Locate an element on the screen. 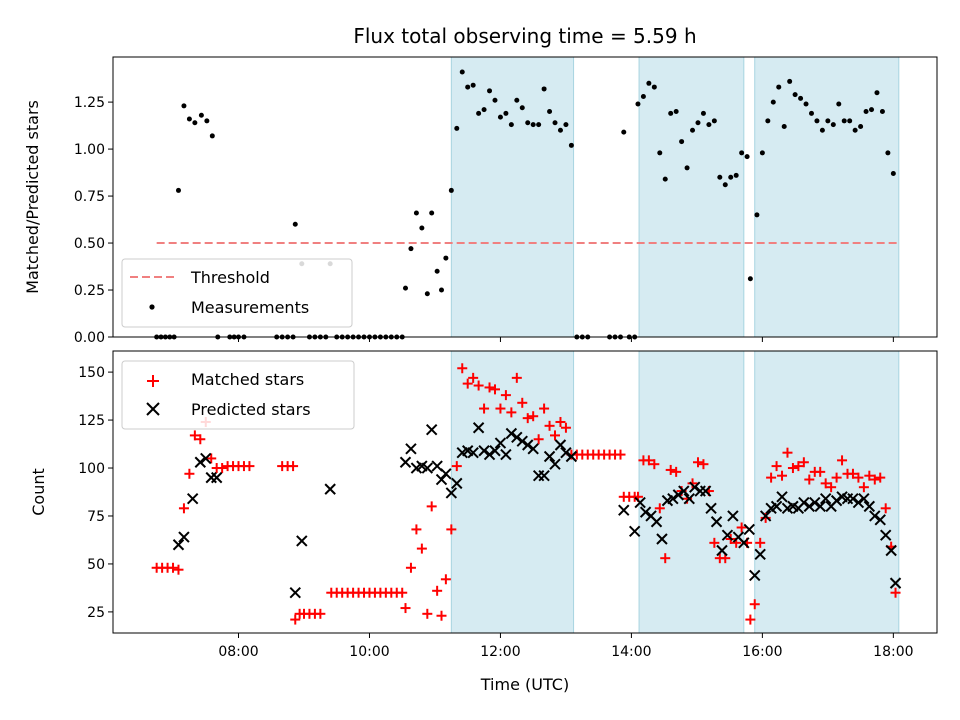  x-tick-label: 12:00 is located at coordinates (500, 652).